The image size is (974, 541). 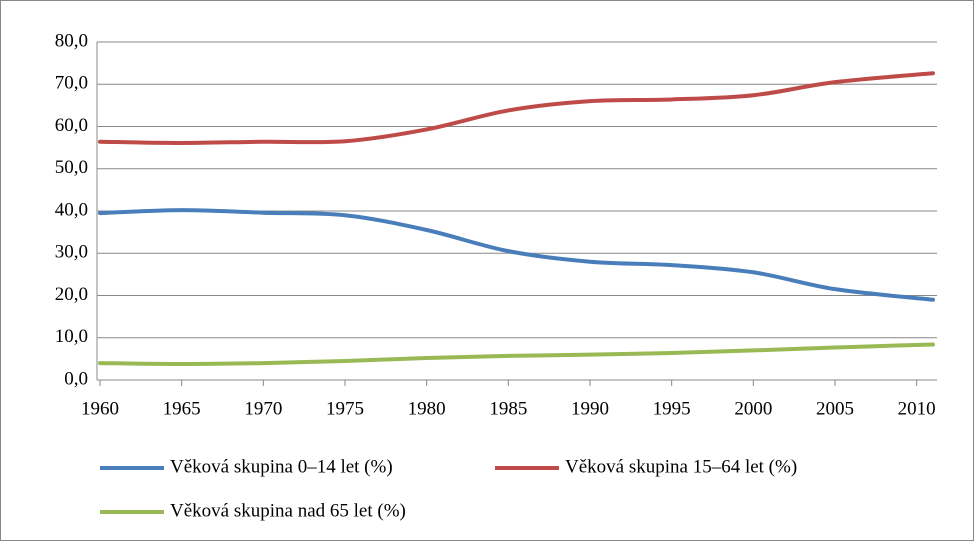 What do you see at coordinates (71, 83) in the screenshot?
I see `y-tick-label: 70,0` at bounding box center [71, 83].